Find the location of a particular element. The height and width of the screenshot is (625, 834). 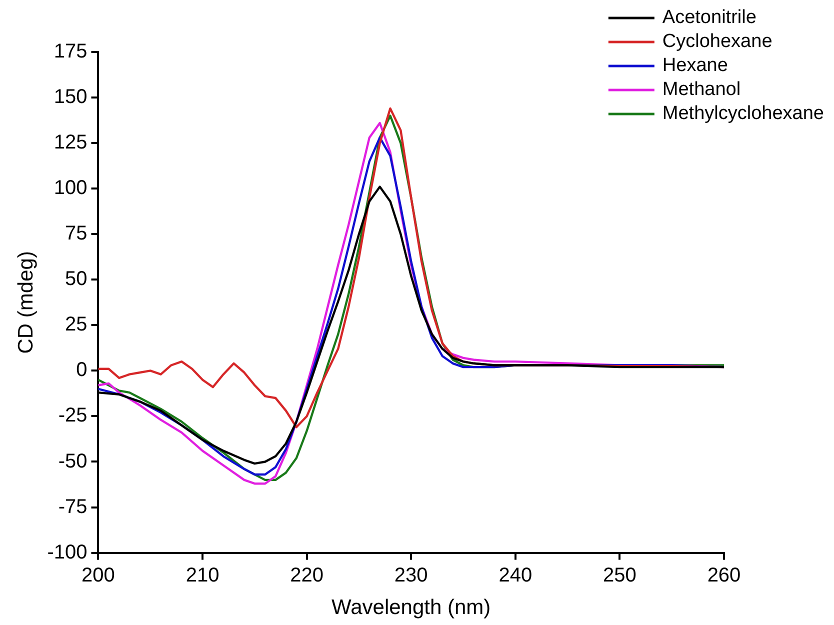

legend-label: Cyclohexane is located at coordinates (717, 41).